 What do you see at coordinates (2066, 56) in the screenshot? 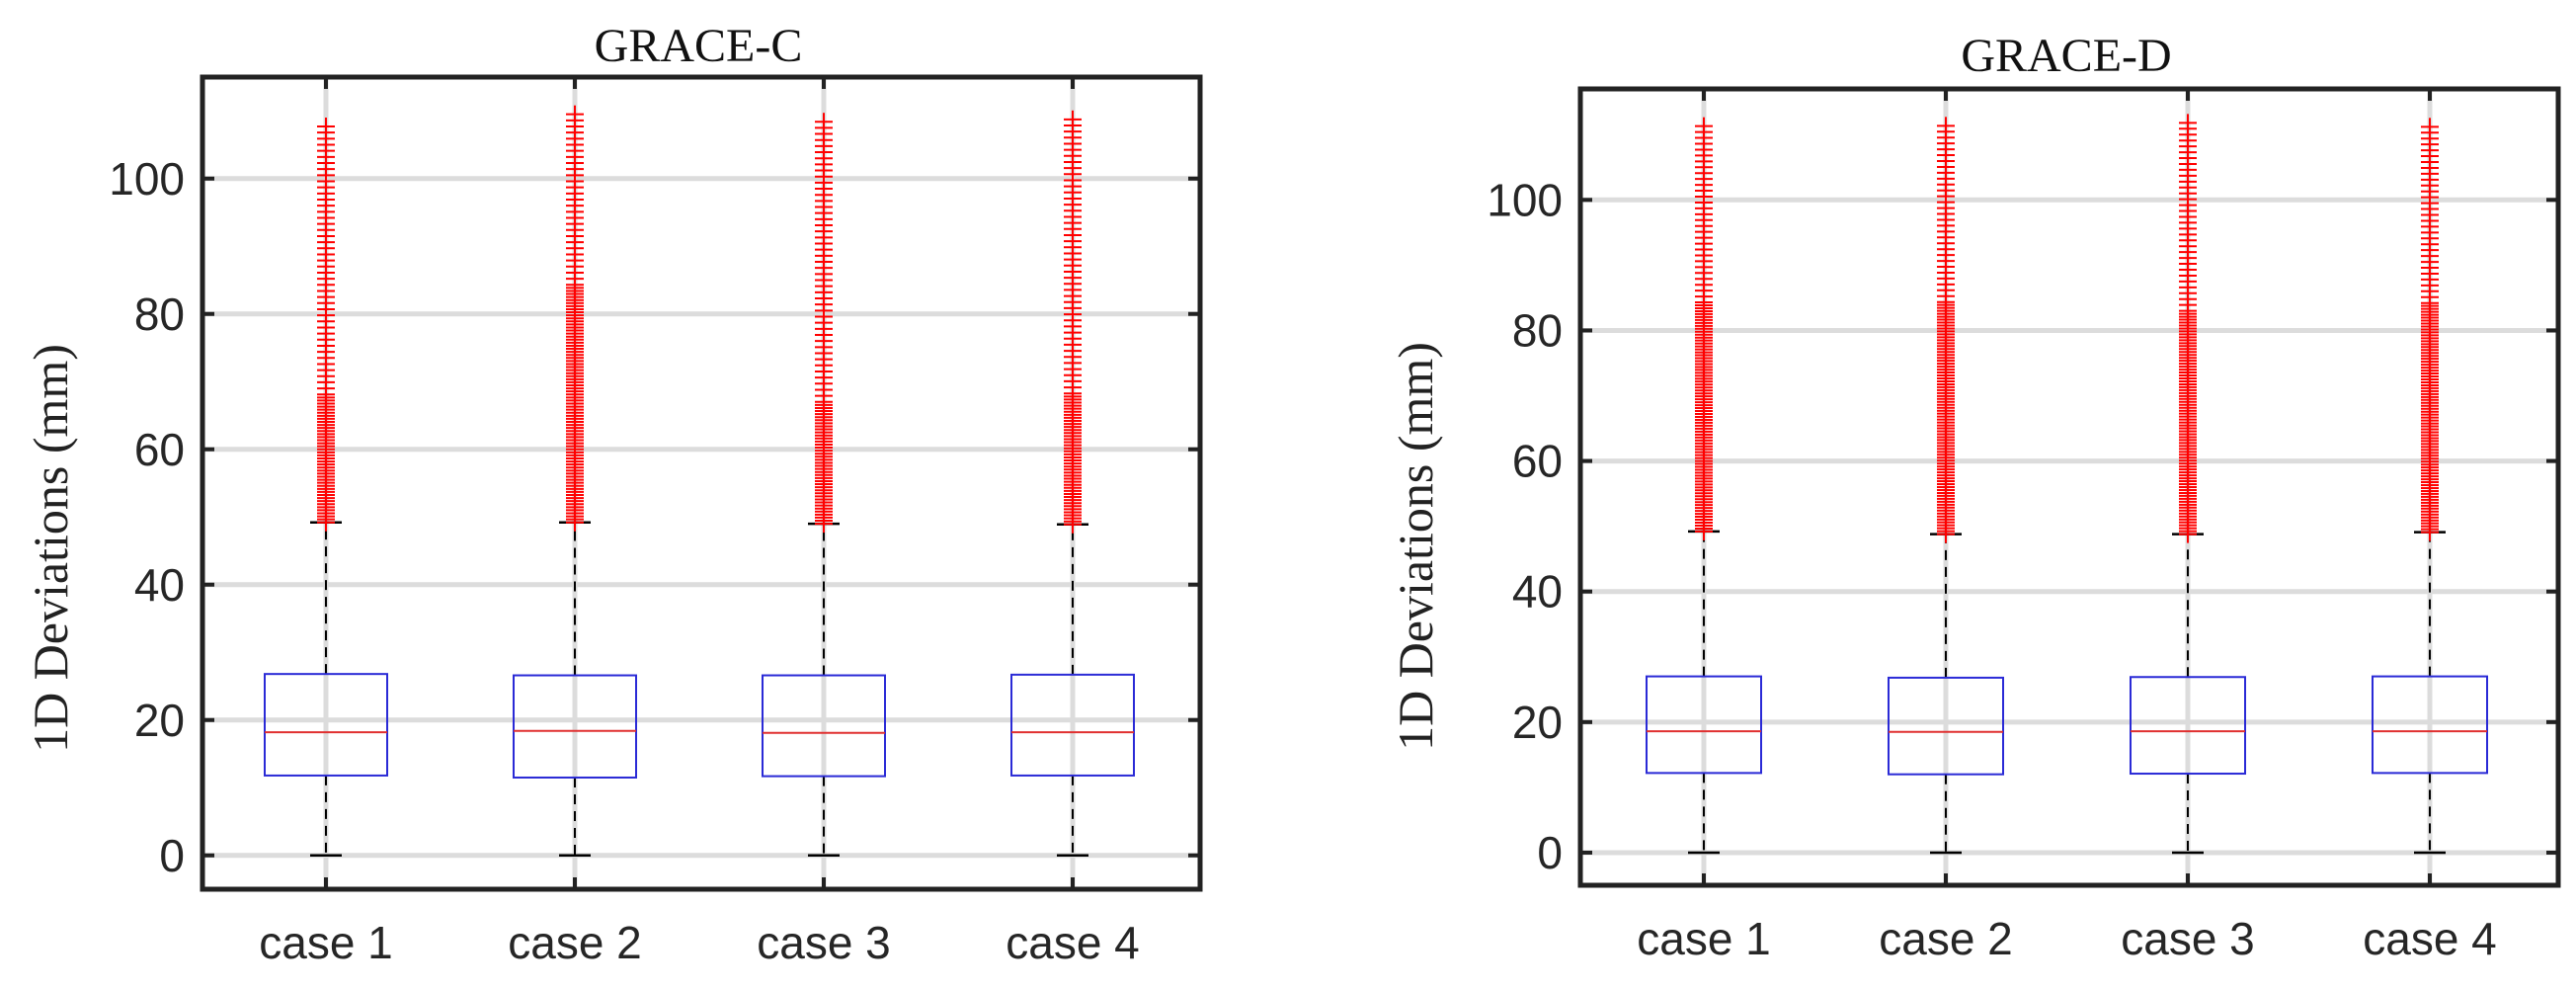
I see `chart-title: GRACE-D` at bounding box center [2066, 56].